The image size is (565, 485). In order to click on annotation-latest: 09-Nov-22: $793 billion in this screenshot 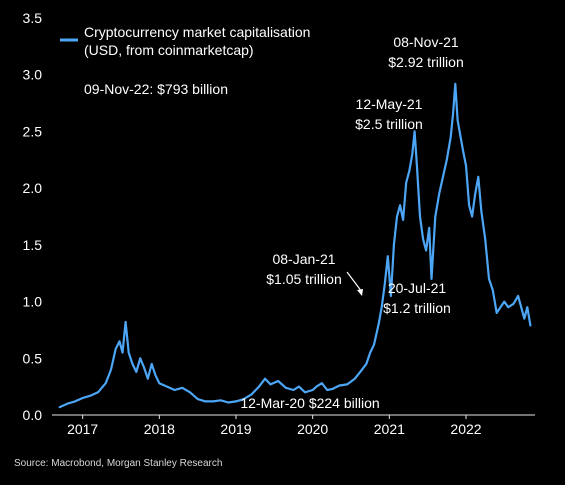, I will do `click(156, 89)`.